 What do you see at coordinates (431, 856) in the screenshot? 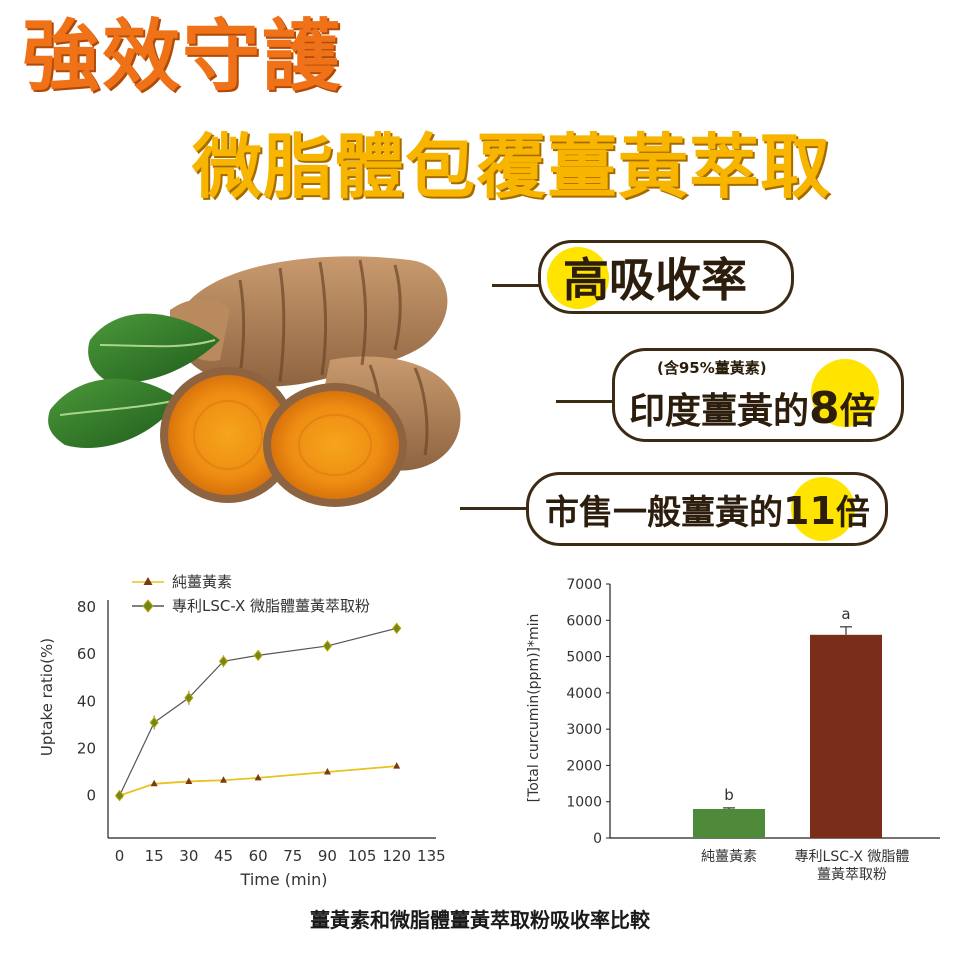
I see `x-tick-label: 135` at bounding box center [431, 856].